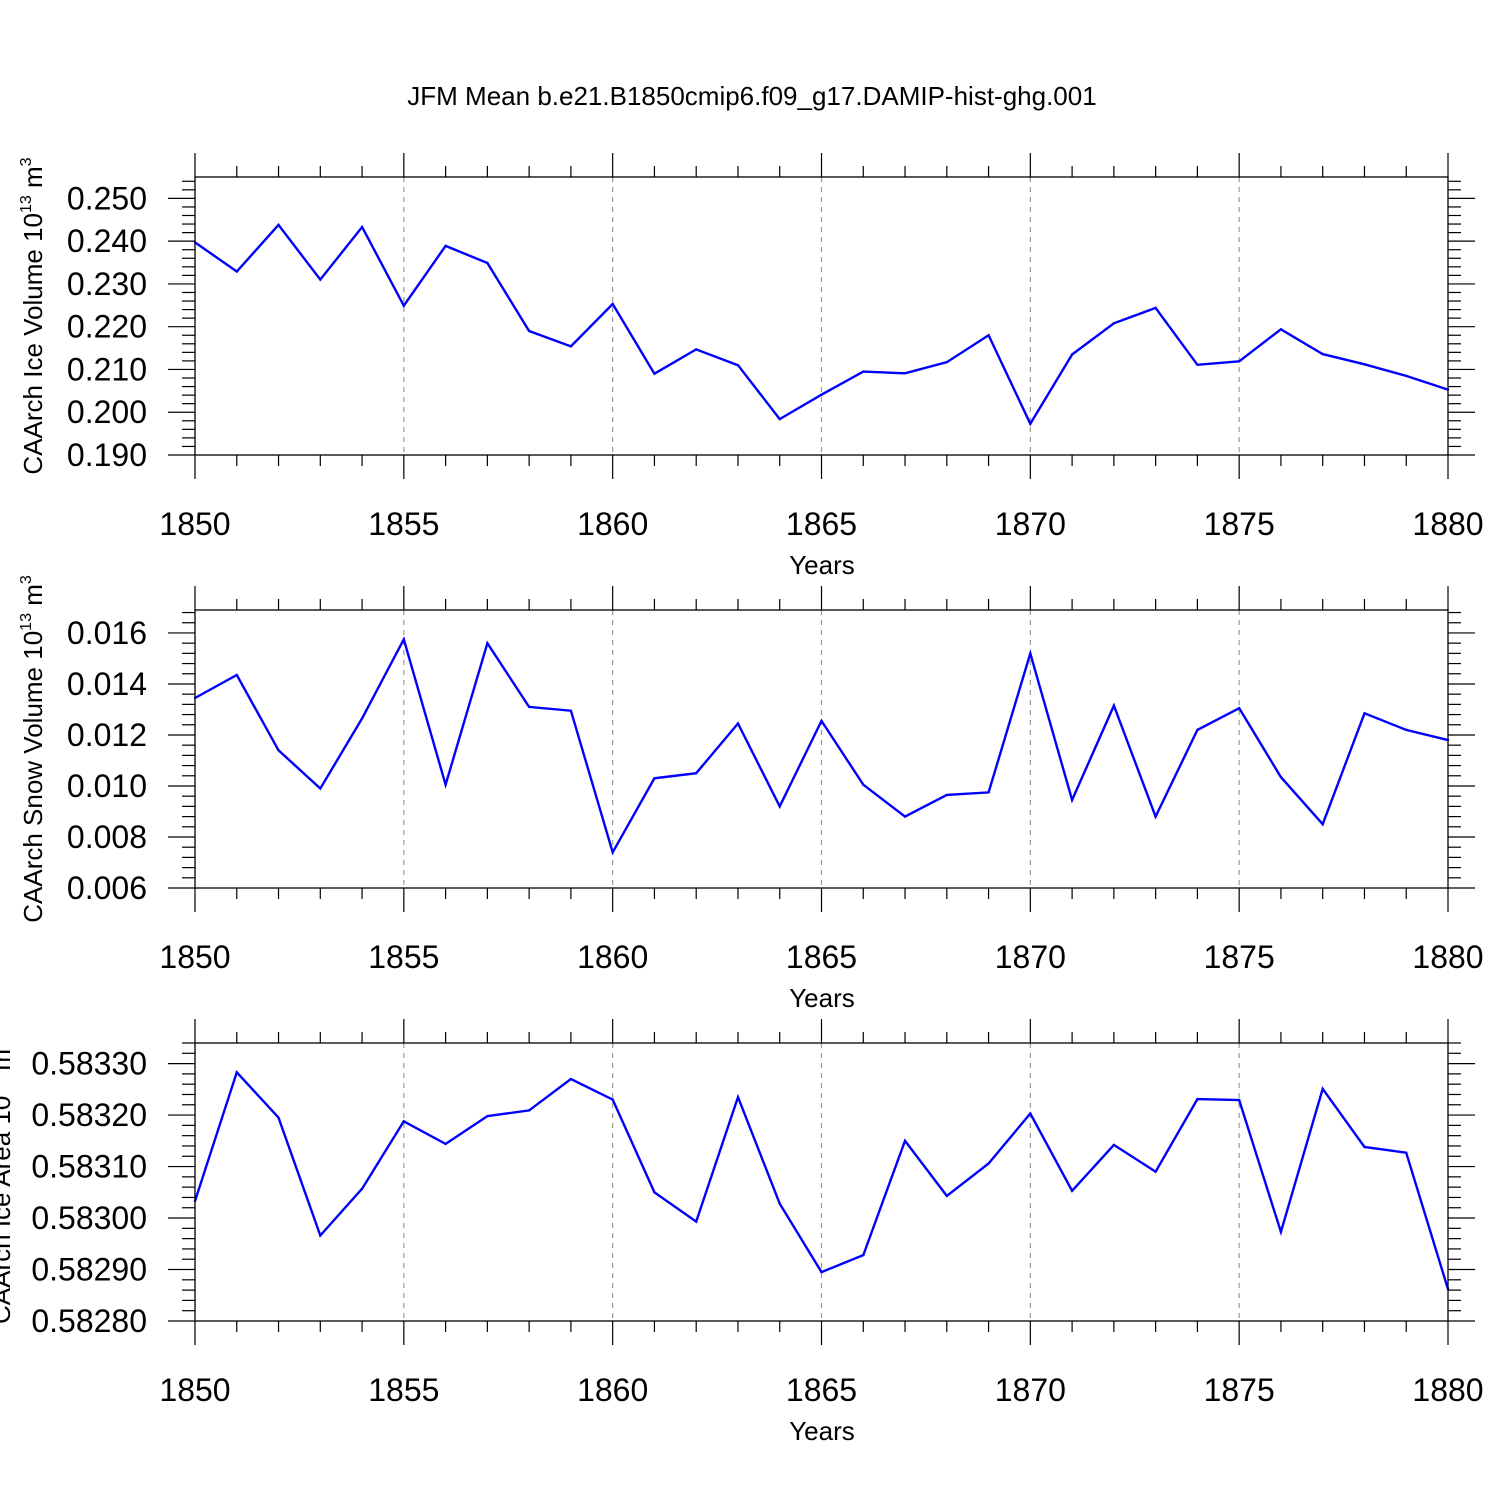  What do you see at coordinates (89, 1218) in the screenshot?
I see `y-tick-label: 0.58300` at bounding box center [89, 1218].